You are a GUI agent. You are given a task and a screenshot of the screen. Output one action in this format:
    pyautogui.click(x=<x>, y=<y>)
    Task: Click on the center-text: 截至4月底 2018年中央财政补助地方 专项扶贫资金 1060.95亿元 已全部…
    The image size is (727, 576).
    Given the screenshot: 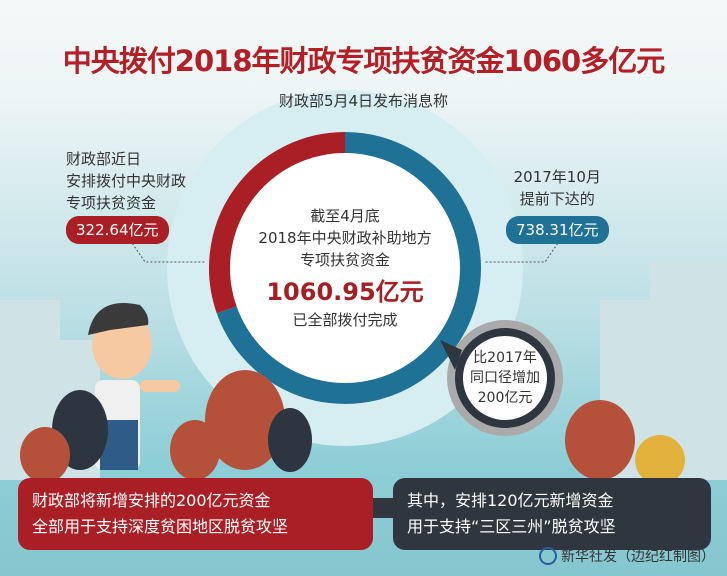 What is the action you would take?
    pyautogui.click(x=345, y=268)
    